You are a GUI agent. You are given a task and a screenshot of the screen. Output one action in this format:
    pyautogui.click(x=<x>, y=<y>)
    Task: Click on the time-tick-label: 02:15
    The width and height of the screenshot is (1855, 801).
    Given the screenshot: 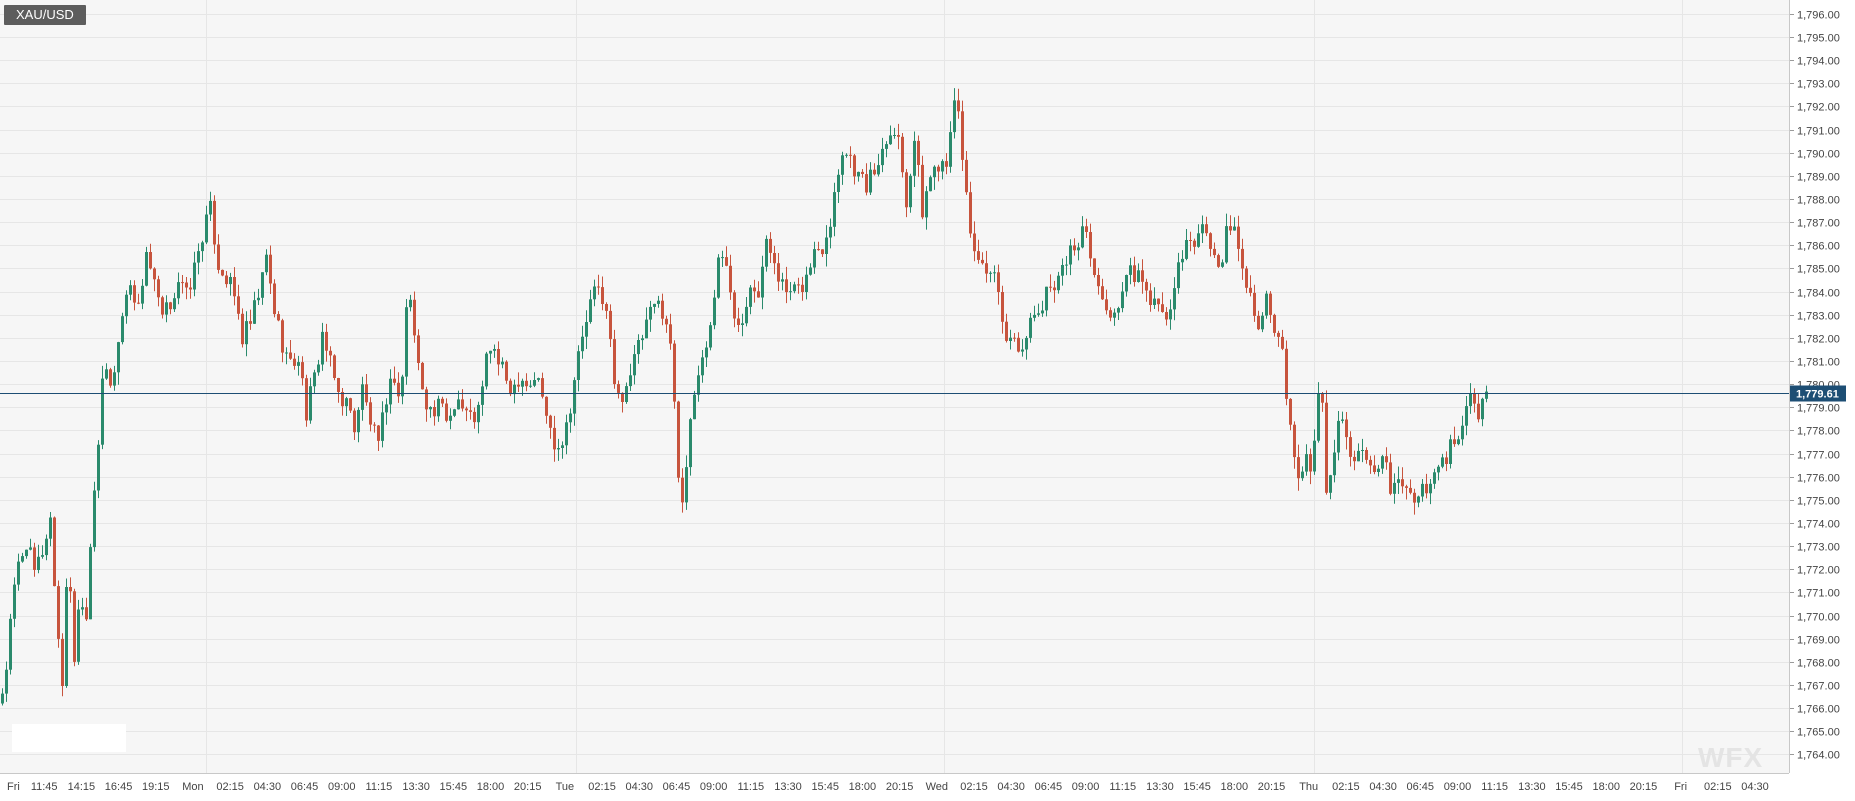 What is the action you would take?
    pyautogui.click(x=1346, y=787)
    